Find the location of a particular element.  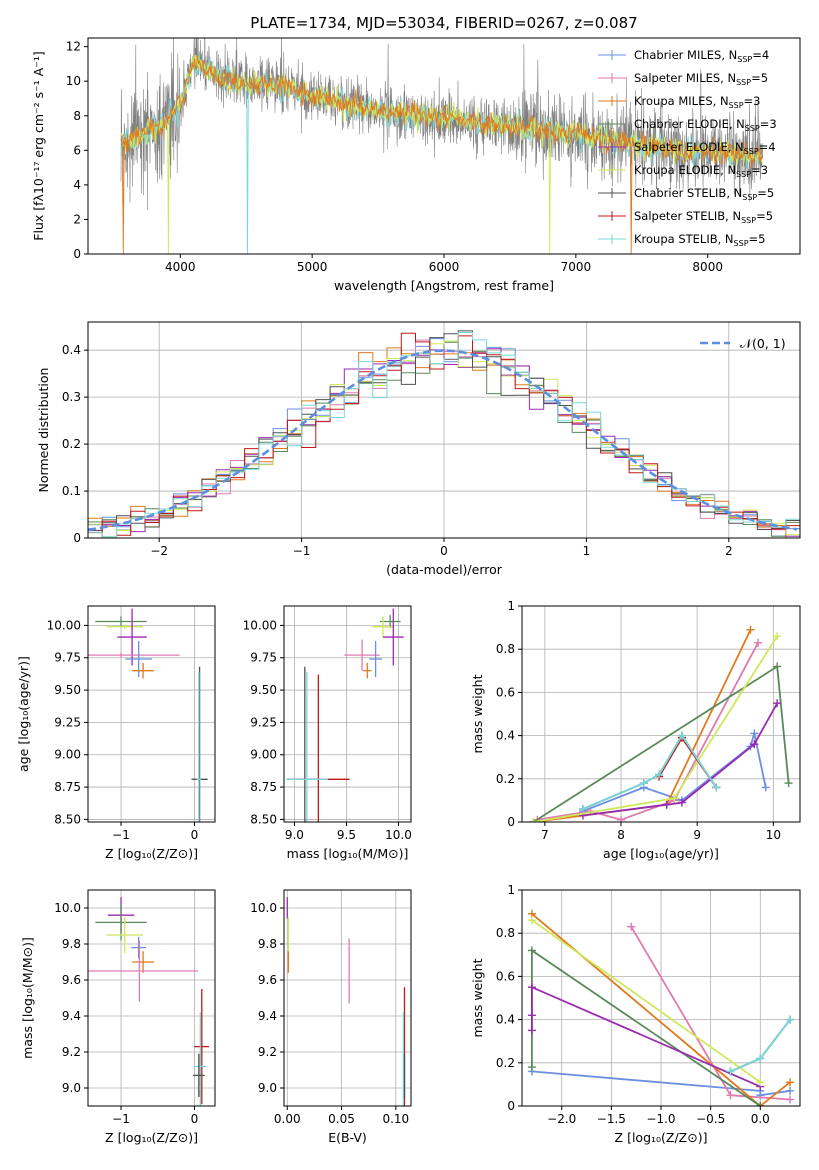

legend-label-salpeter_elodie: Salpeter ELODIE, NSSP=4 is located at coordinates (705, 148).